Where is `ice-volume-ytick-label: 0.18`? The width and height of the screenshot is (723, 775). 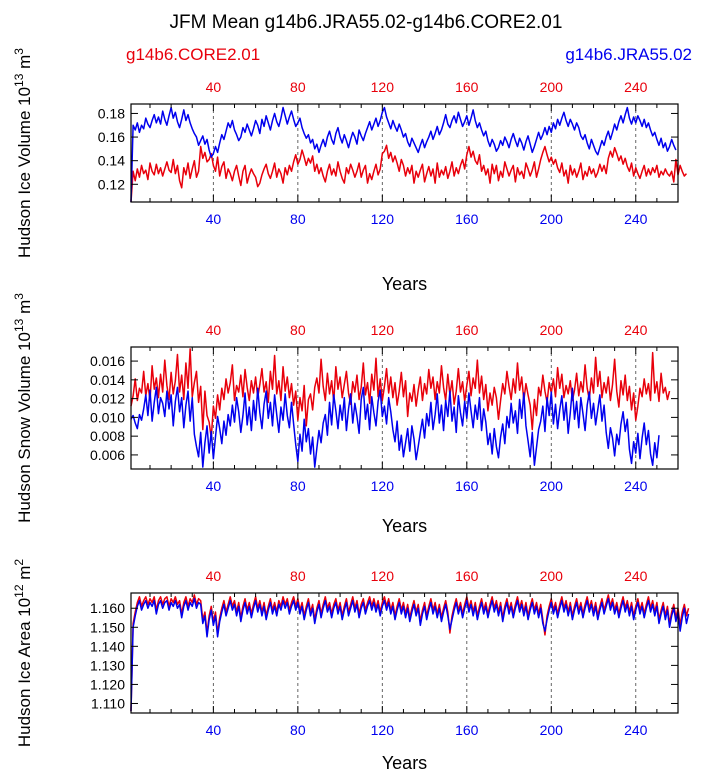 ice-volume-ytick-label: 0.18 is located at coordinates (111, 113).